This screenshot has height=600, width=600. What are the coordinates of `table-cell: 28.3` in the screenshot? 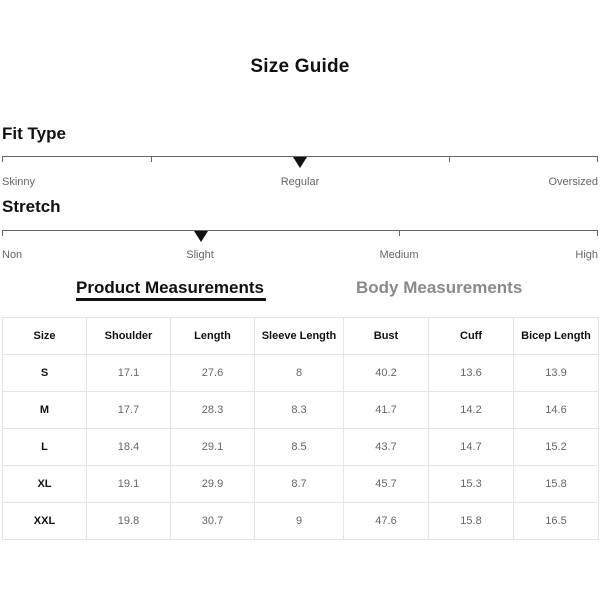 It's located at (212, 410).